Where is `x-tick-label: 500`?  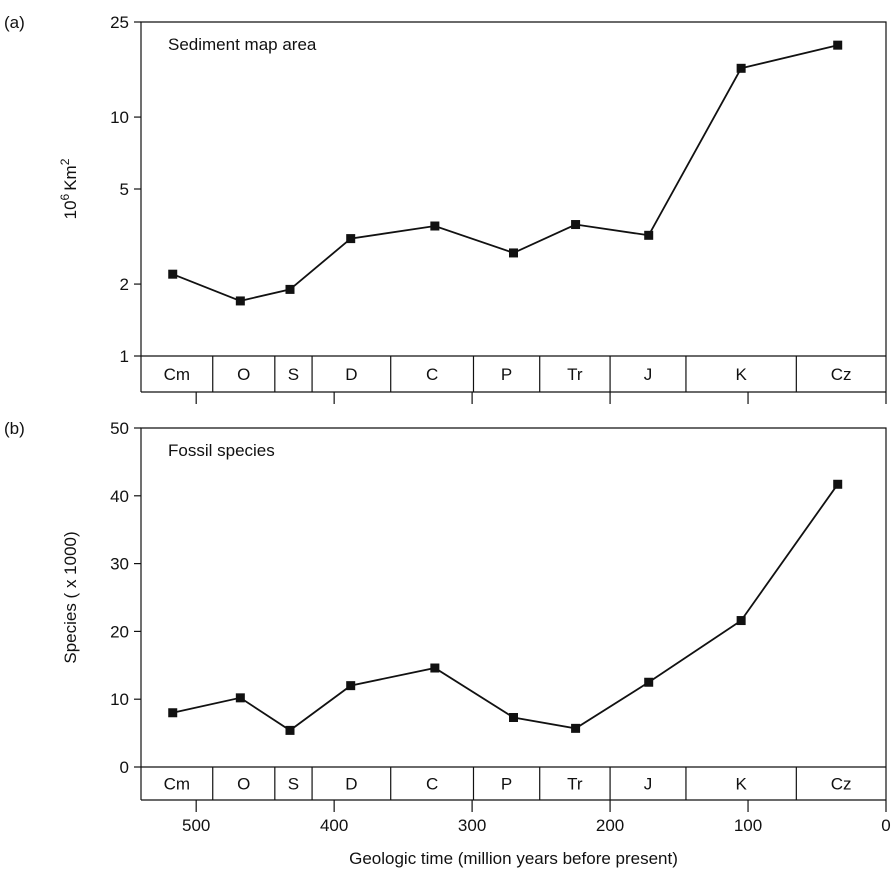 x-tick-label: 500 is located at coordinates (196, 825).